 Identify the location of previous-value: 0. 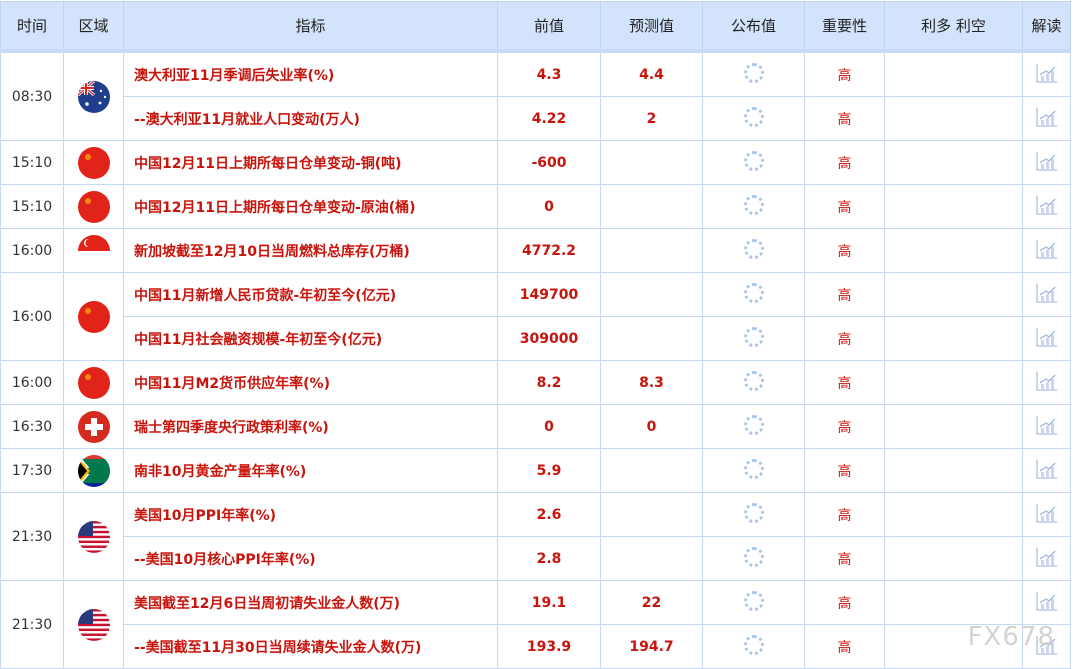
(549, 426).